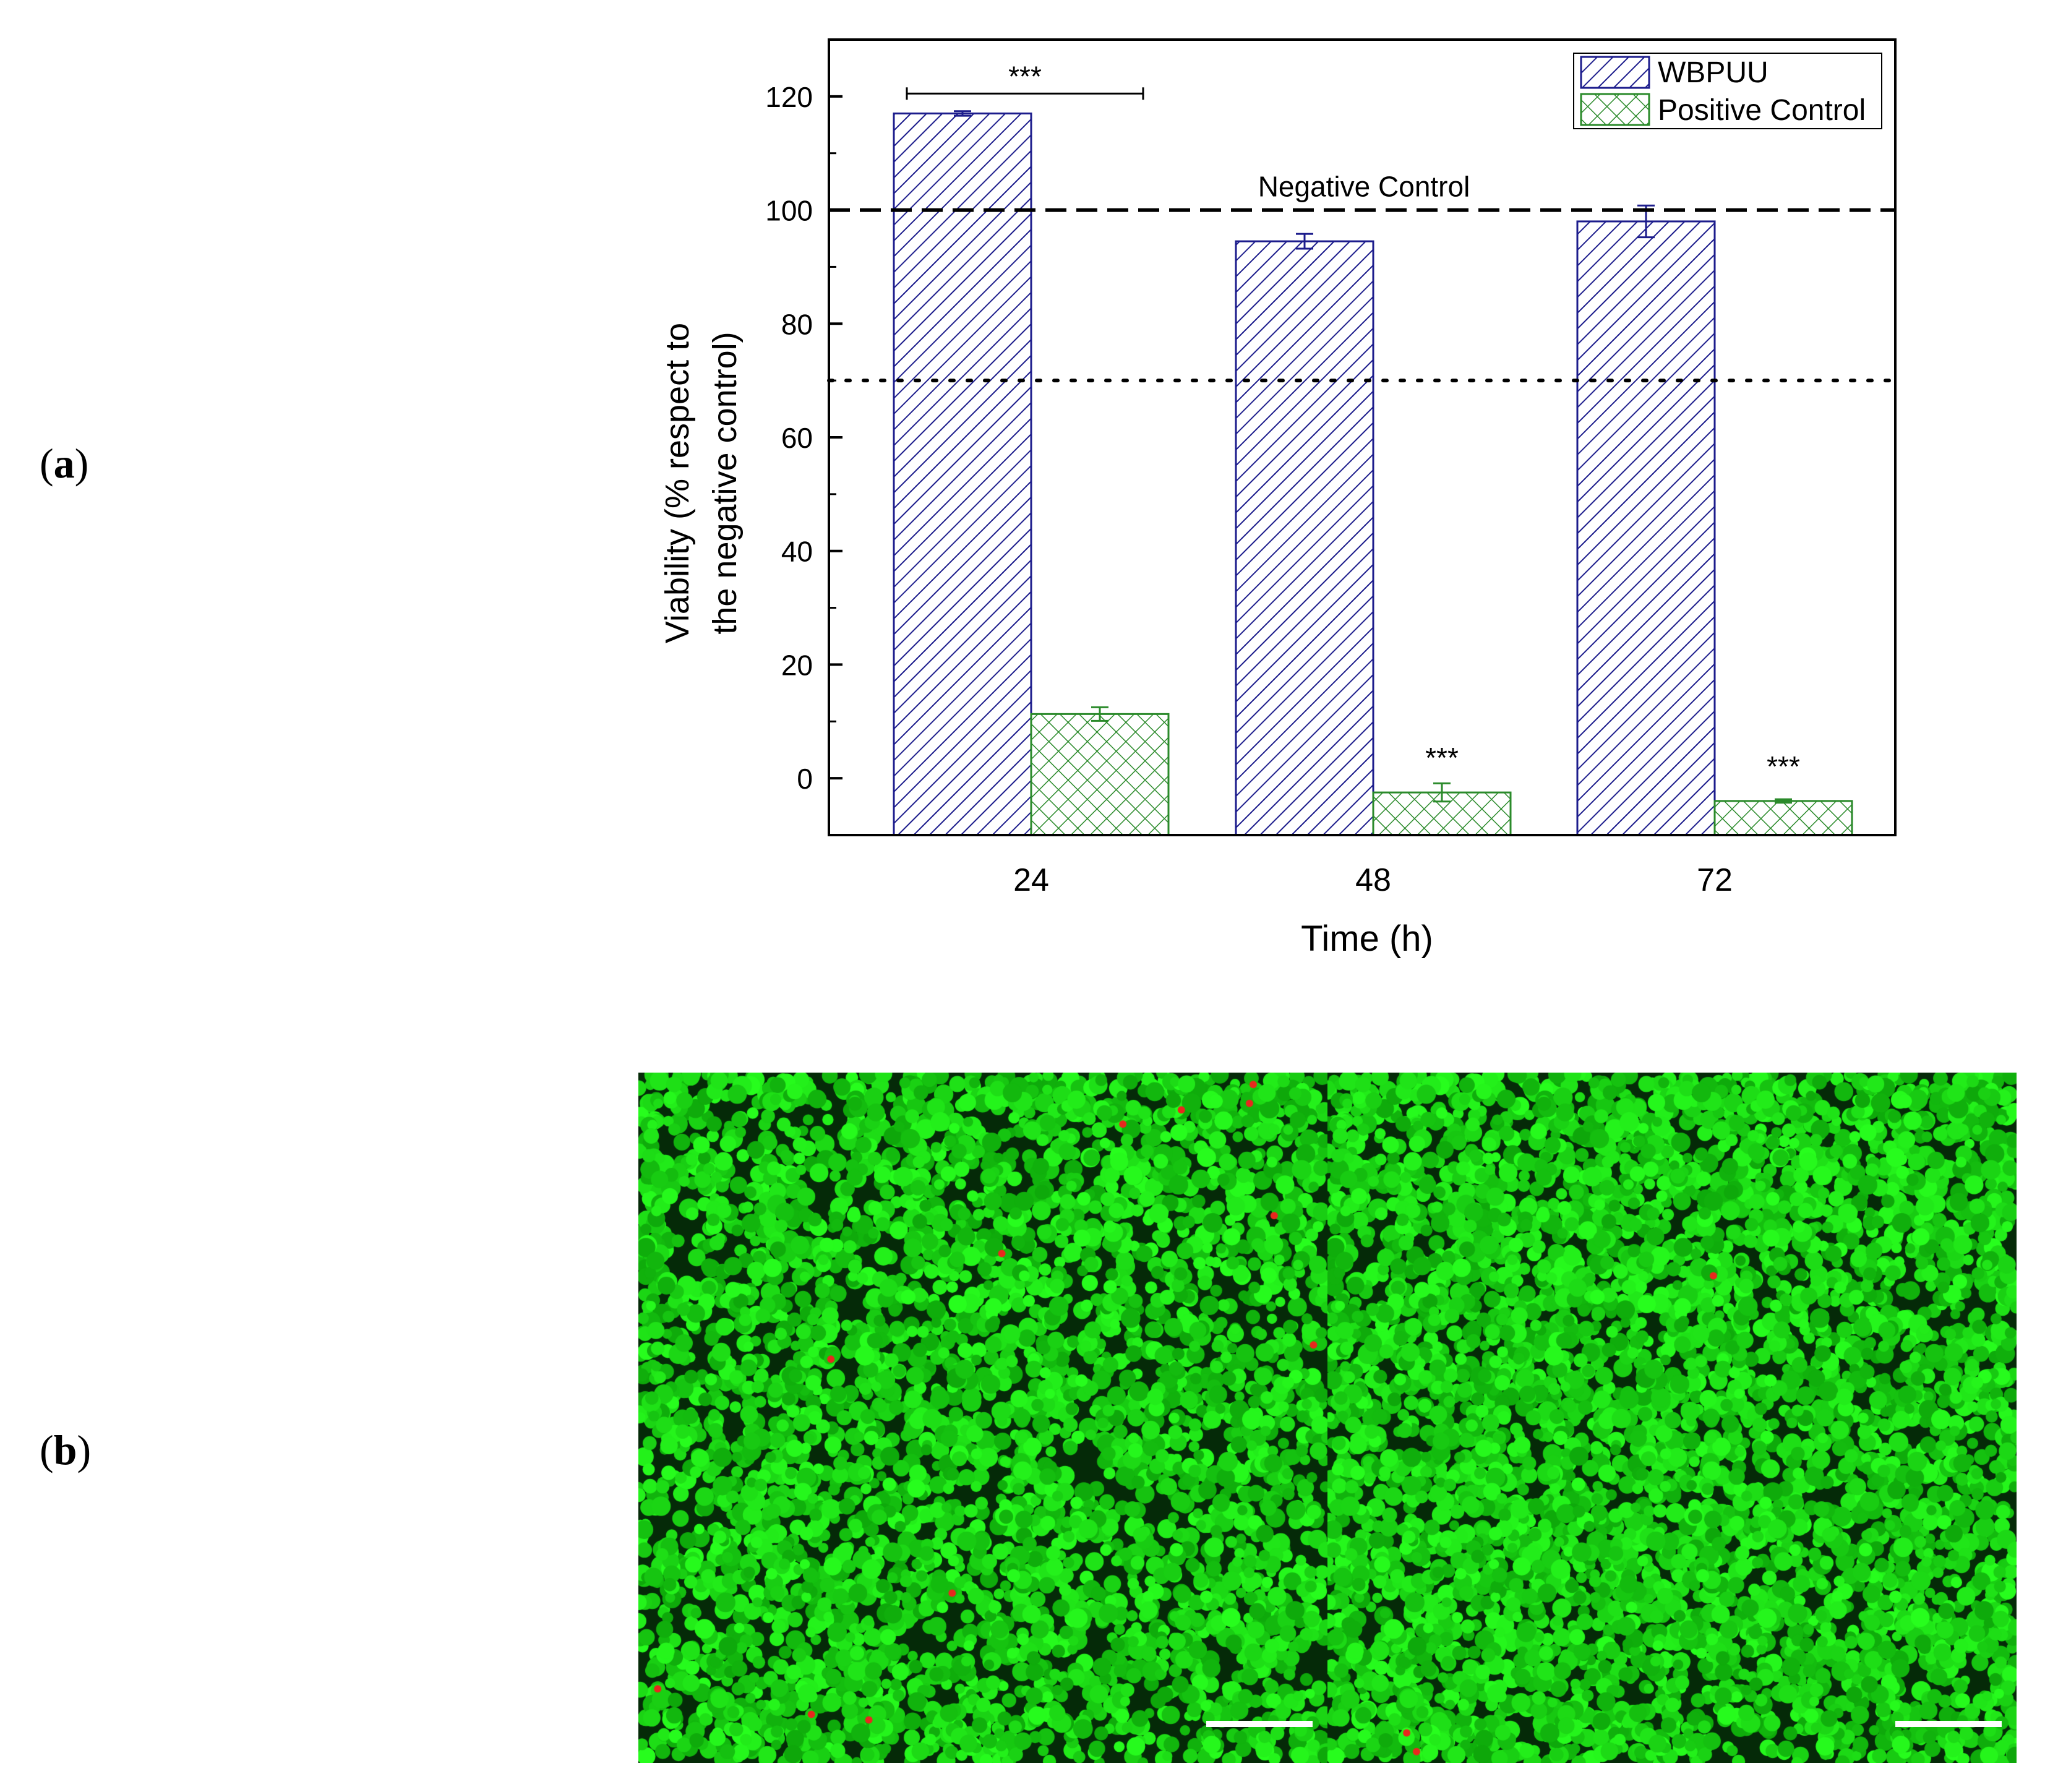 The image size is (2045, 1792). I want to click on scale-bar-right, so click(1948, 1724).